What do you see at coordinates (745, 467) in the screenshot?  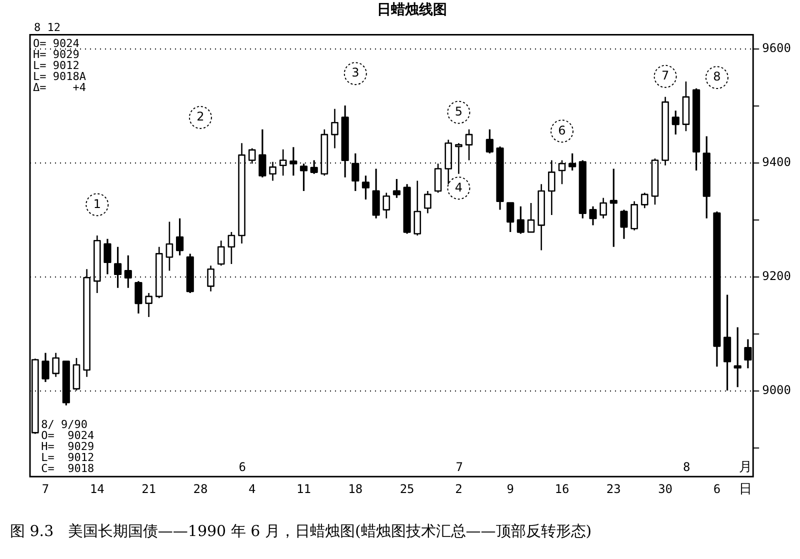 I see `annotation: 月` at bounding box center [745, 467].